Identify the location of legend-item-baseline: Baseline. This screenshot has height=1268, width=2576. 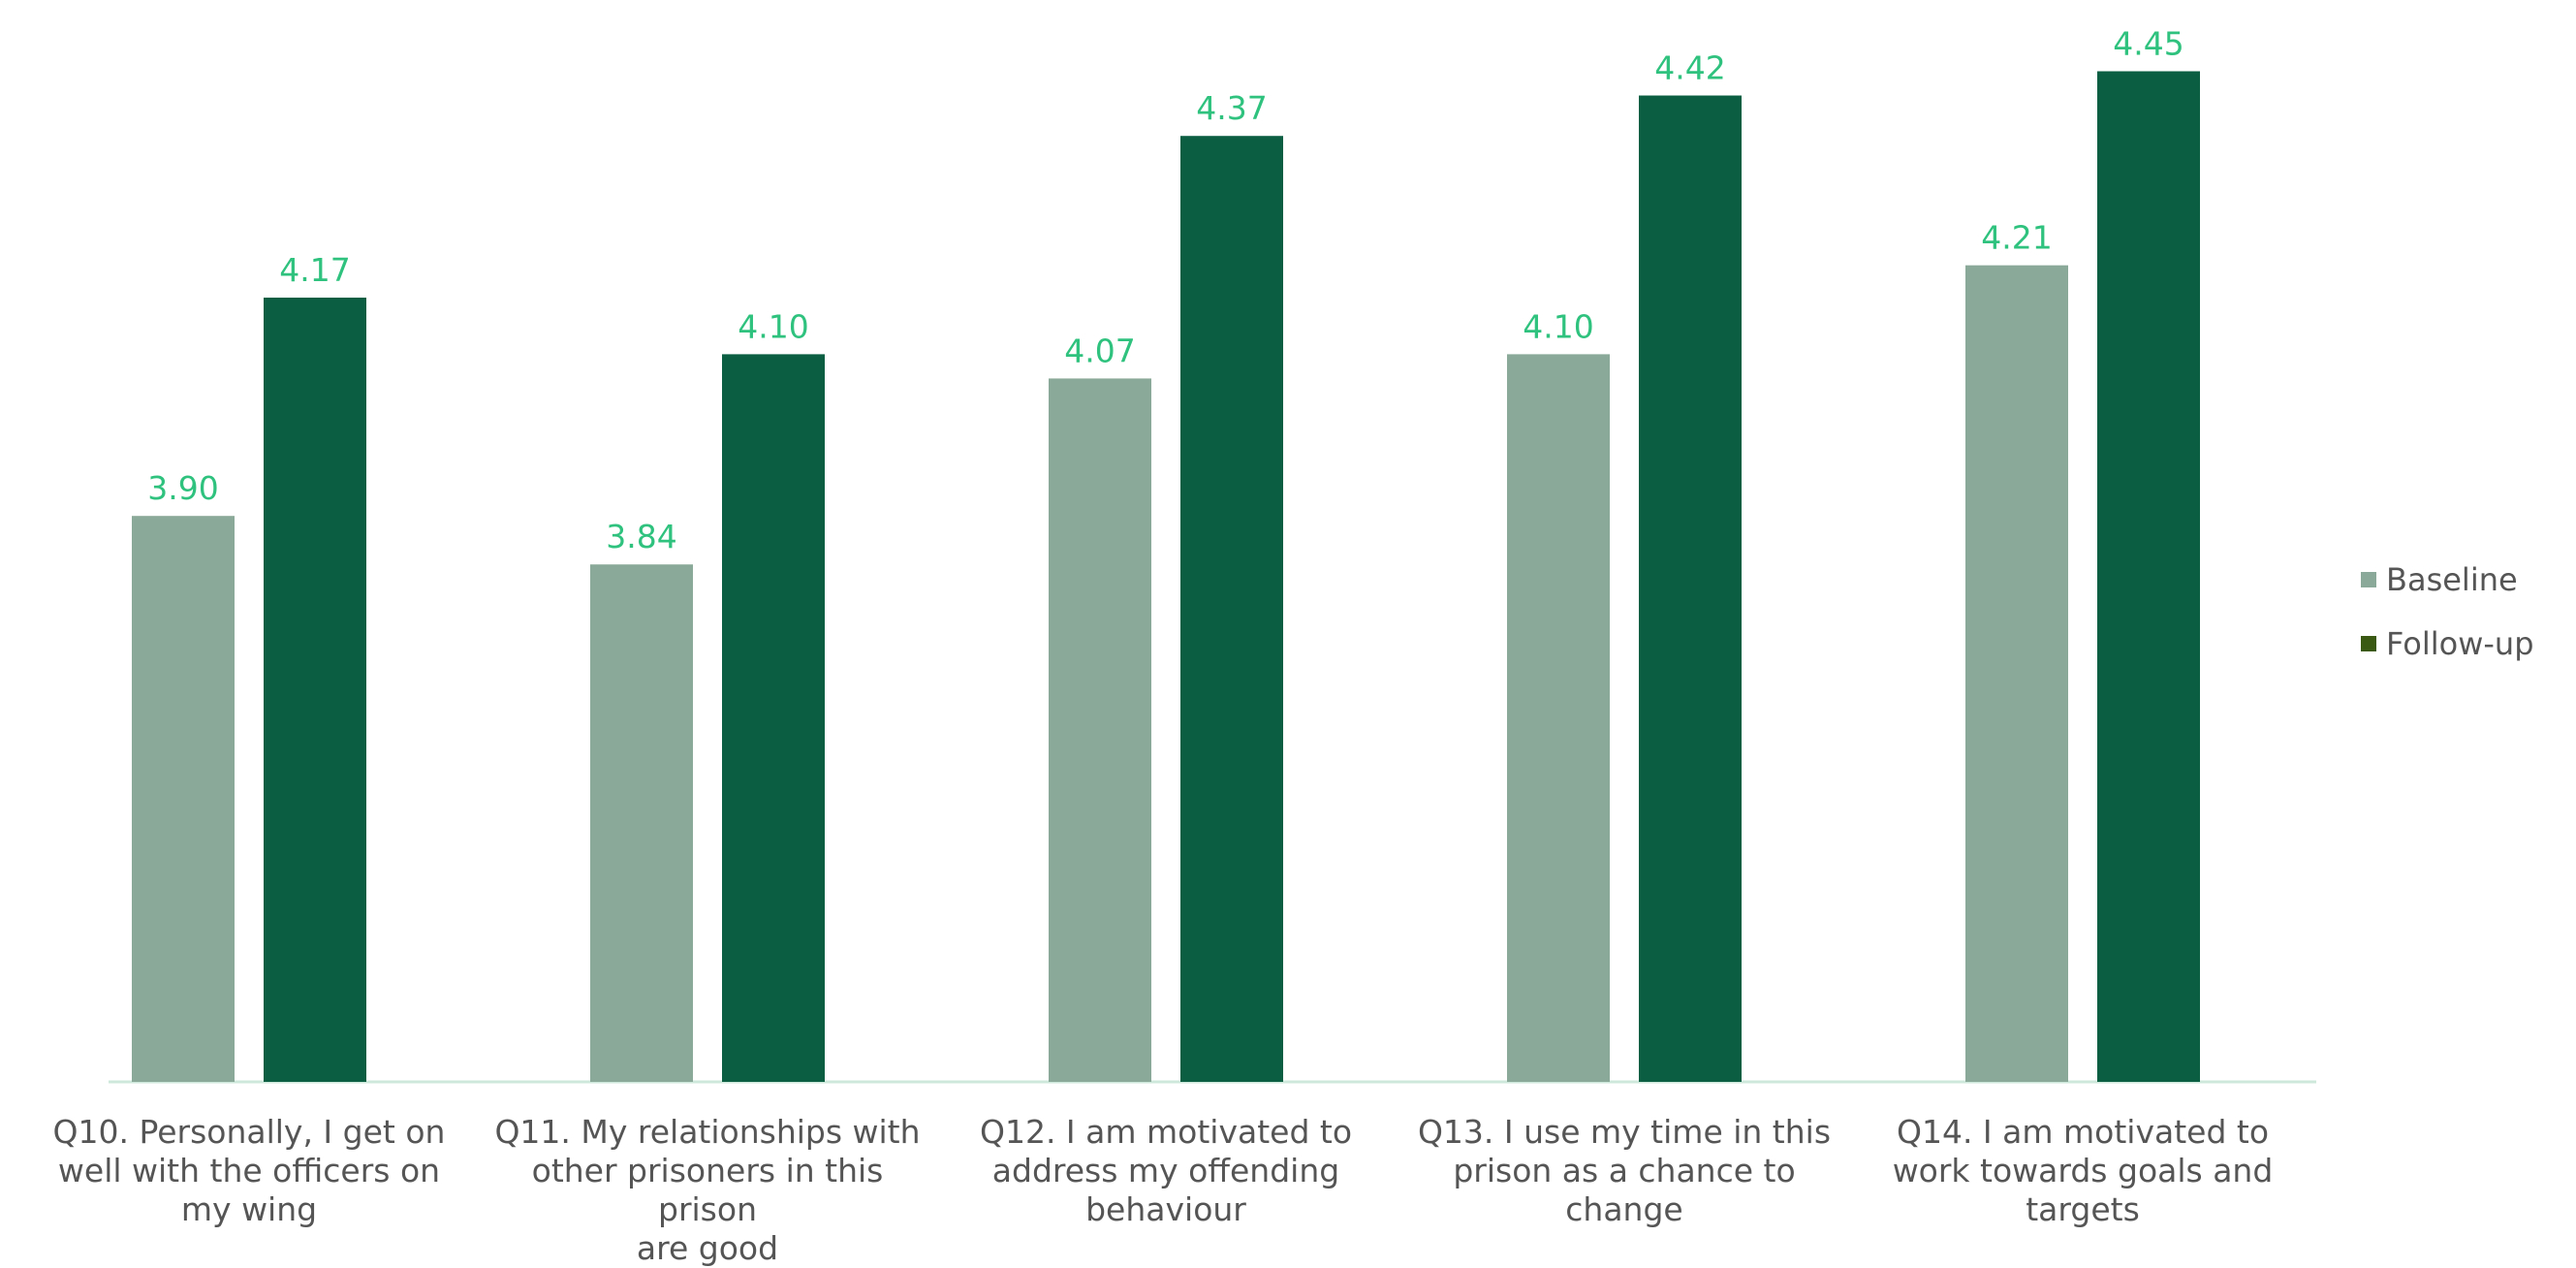
(2447, 579).